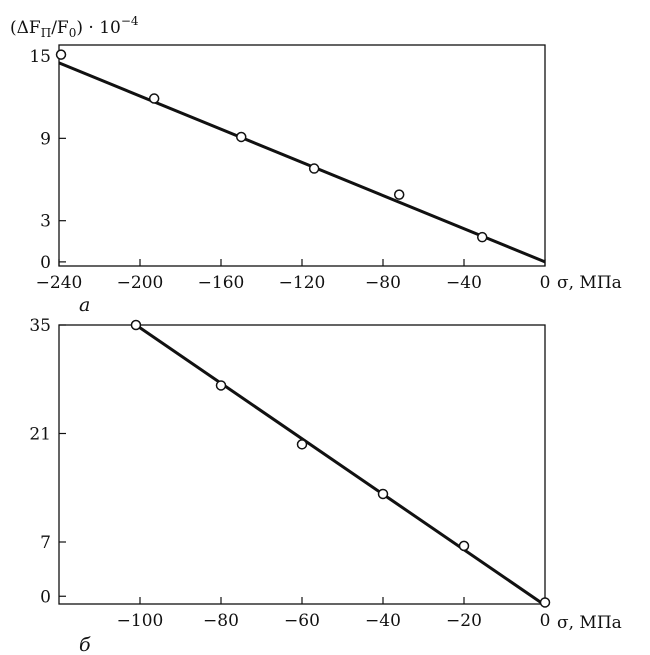 The image size is (650, 655). Describe the element at coordinates (45, 543) in the screenshot. I see `panel-b-y-tick-label: 7` at that location.